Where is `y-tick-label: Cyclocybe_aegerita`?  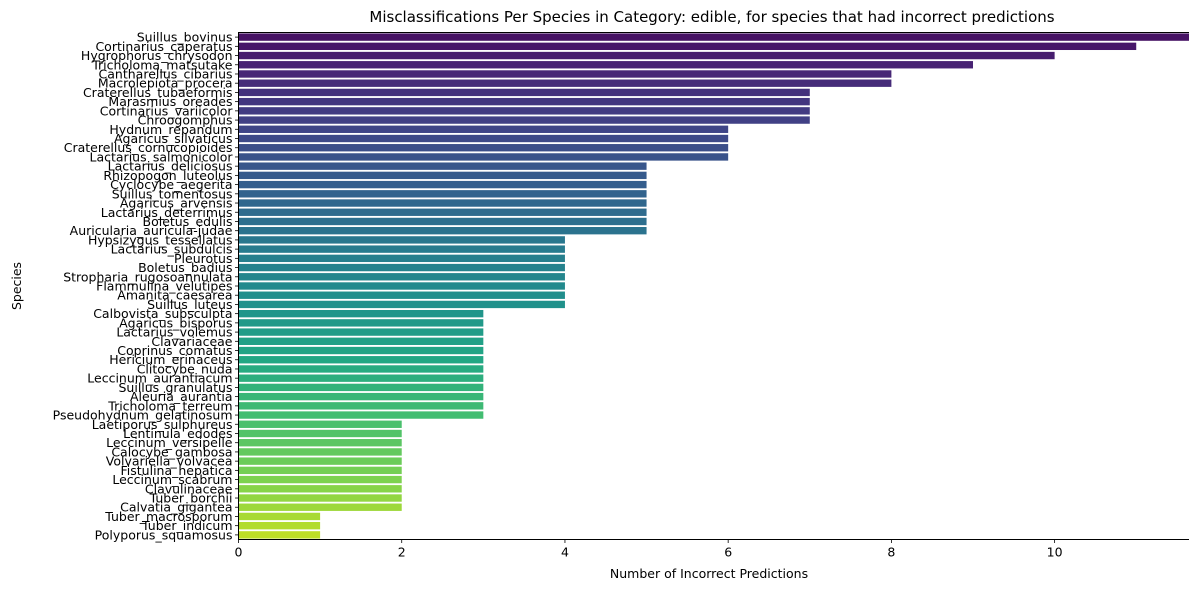 y-tick-label: Cyclocybe_aegerita is located at coordinates (171, 184).